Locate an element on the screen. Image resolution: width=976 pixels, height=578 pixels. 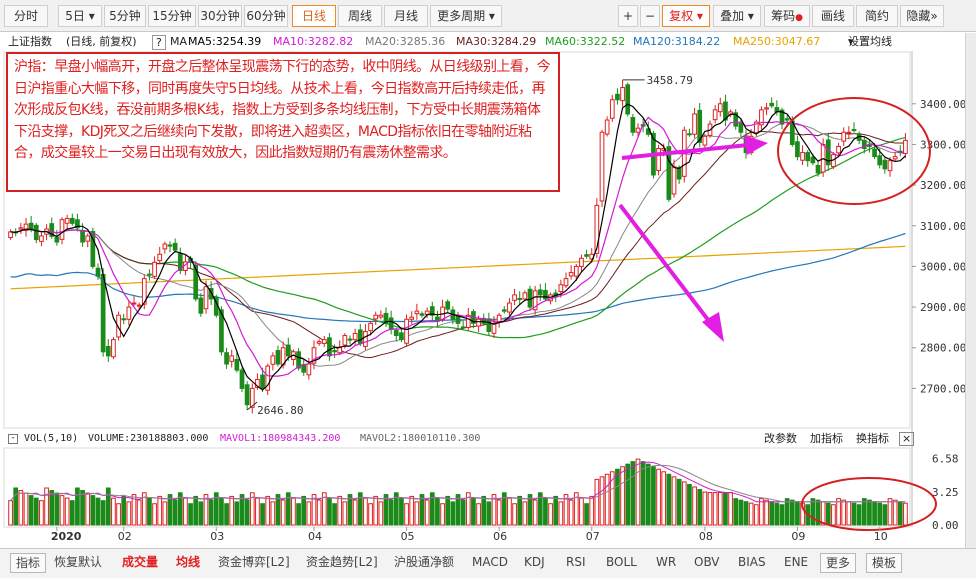
adjust-dropdown: 复权 ▾ is located at coordinates (686, 16).